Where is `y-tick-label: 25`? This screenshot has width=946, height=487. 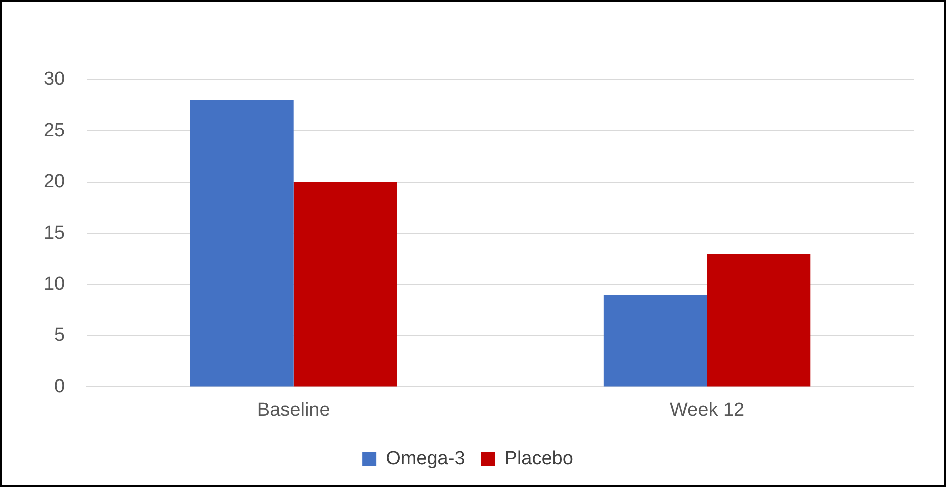 y-tick-label: 25 is located at coordinates (55, 131).